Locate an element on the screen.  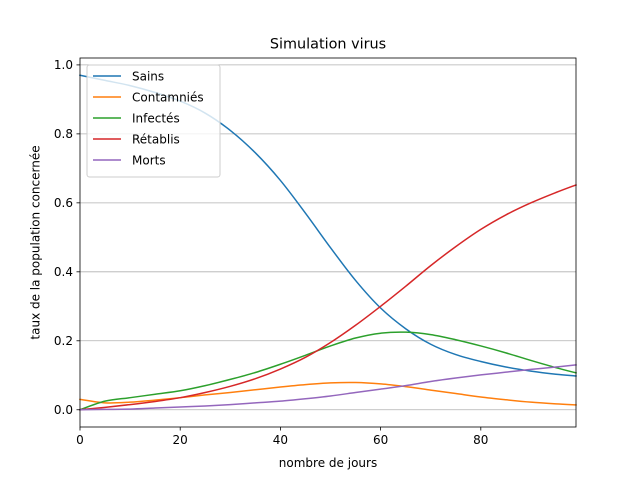
x-tick-label: 20 is located at coordinates (180, 440).